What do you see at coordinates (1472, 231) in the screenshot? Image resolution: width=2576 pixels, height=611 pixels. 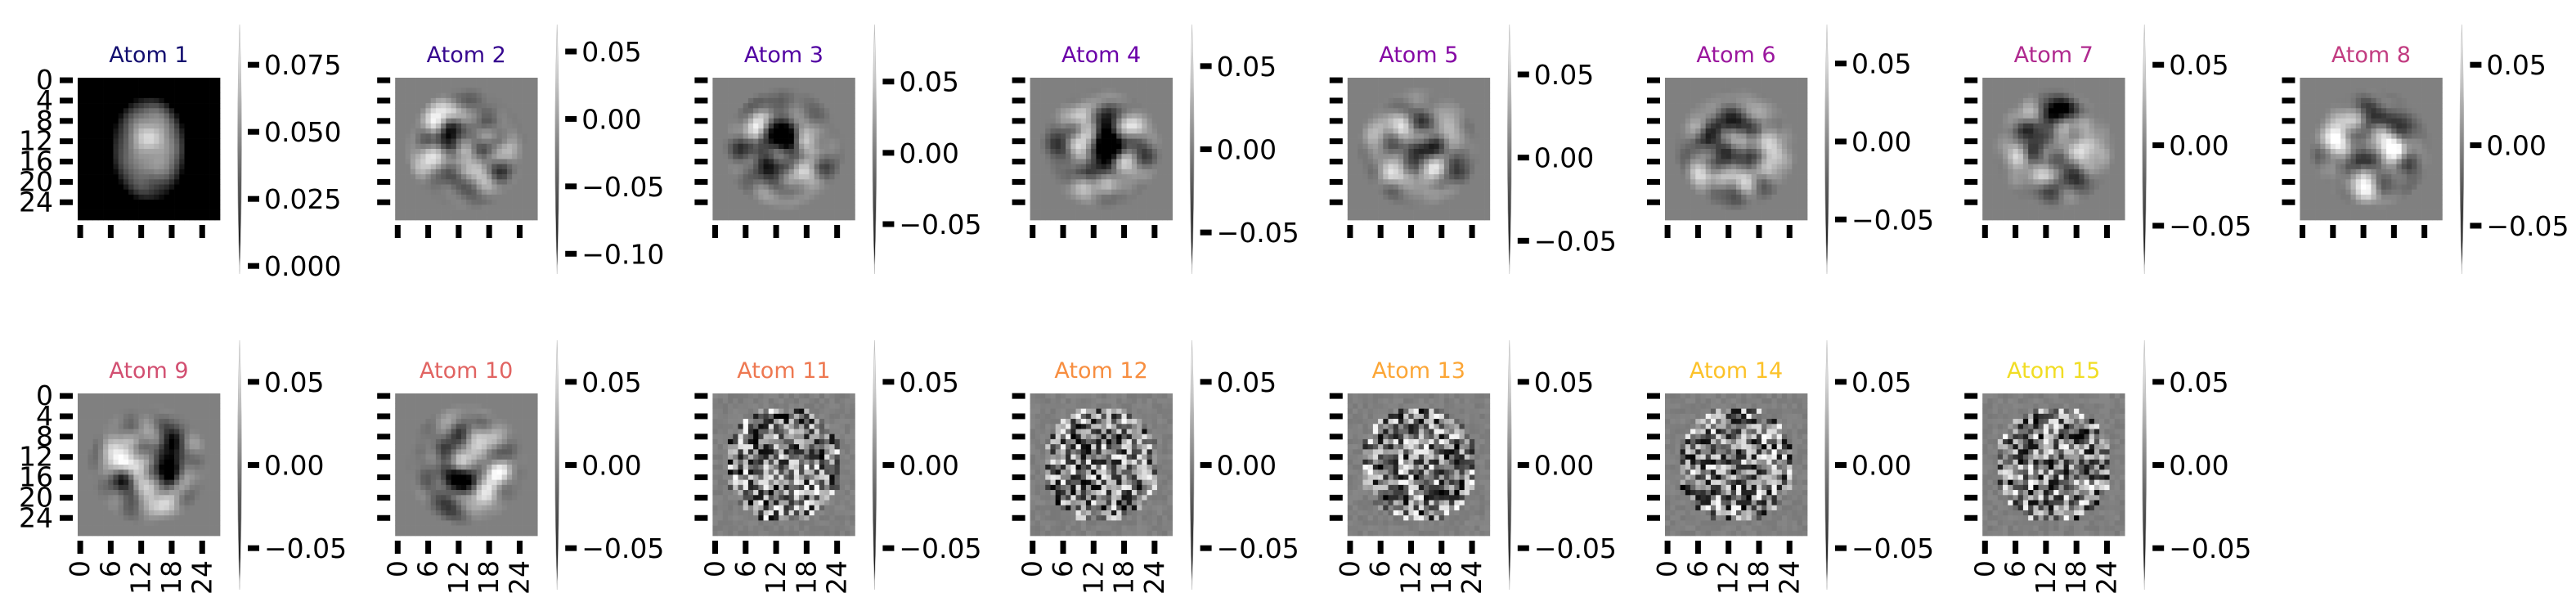 I see `x-tick-mark` at bounding box center [1472, 231].